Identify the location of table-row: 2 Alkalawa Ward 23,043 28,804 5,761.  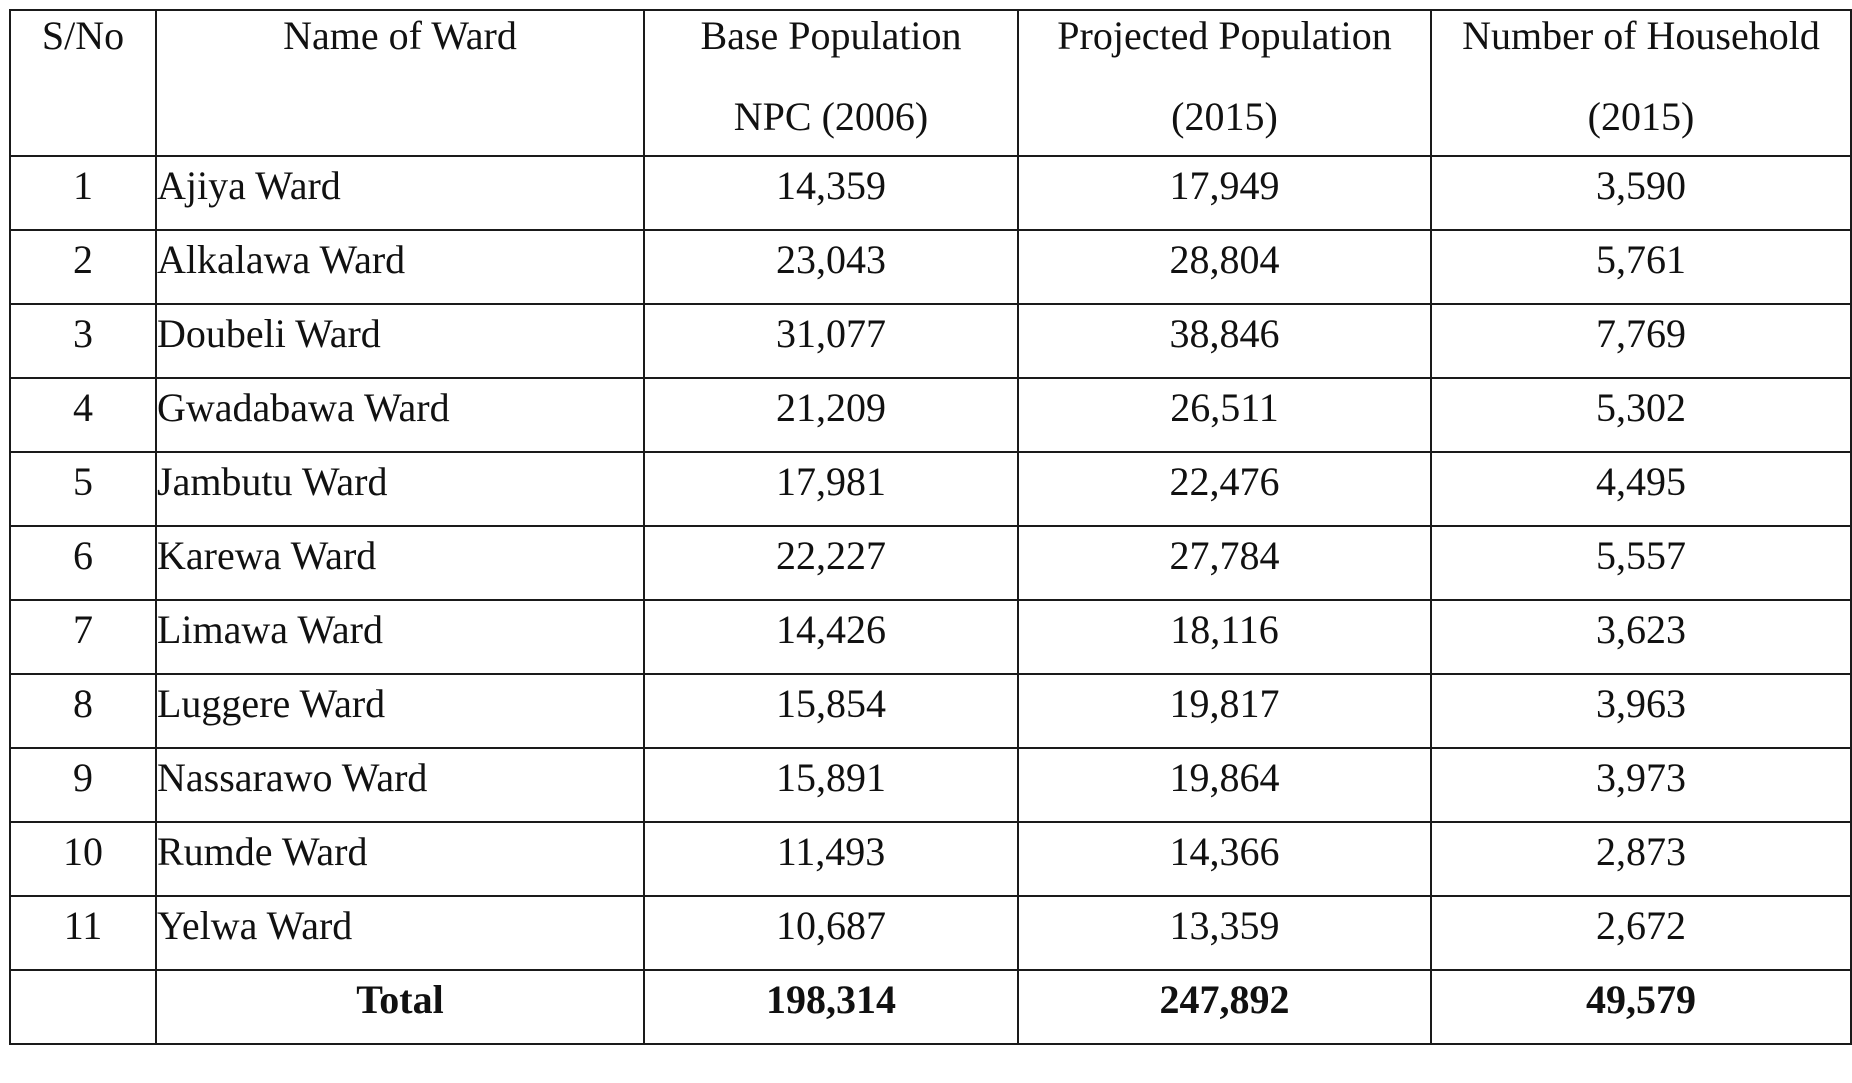
(930, 267).